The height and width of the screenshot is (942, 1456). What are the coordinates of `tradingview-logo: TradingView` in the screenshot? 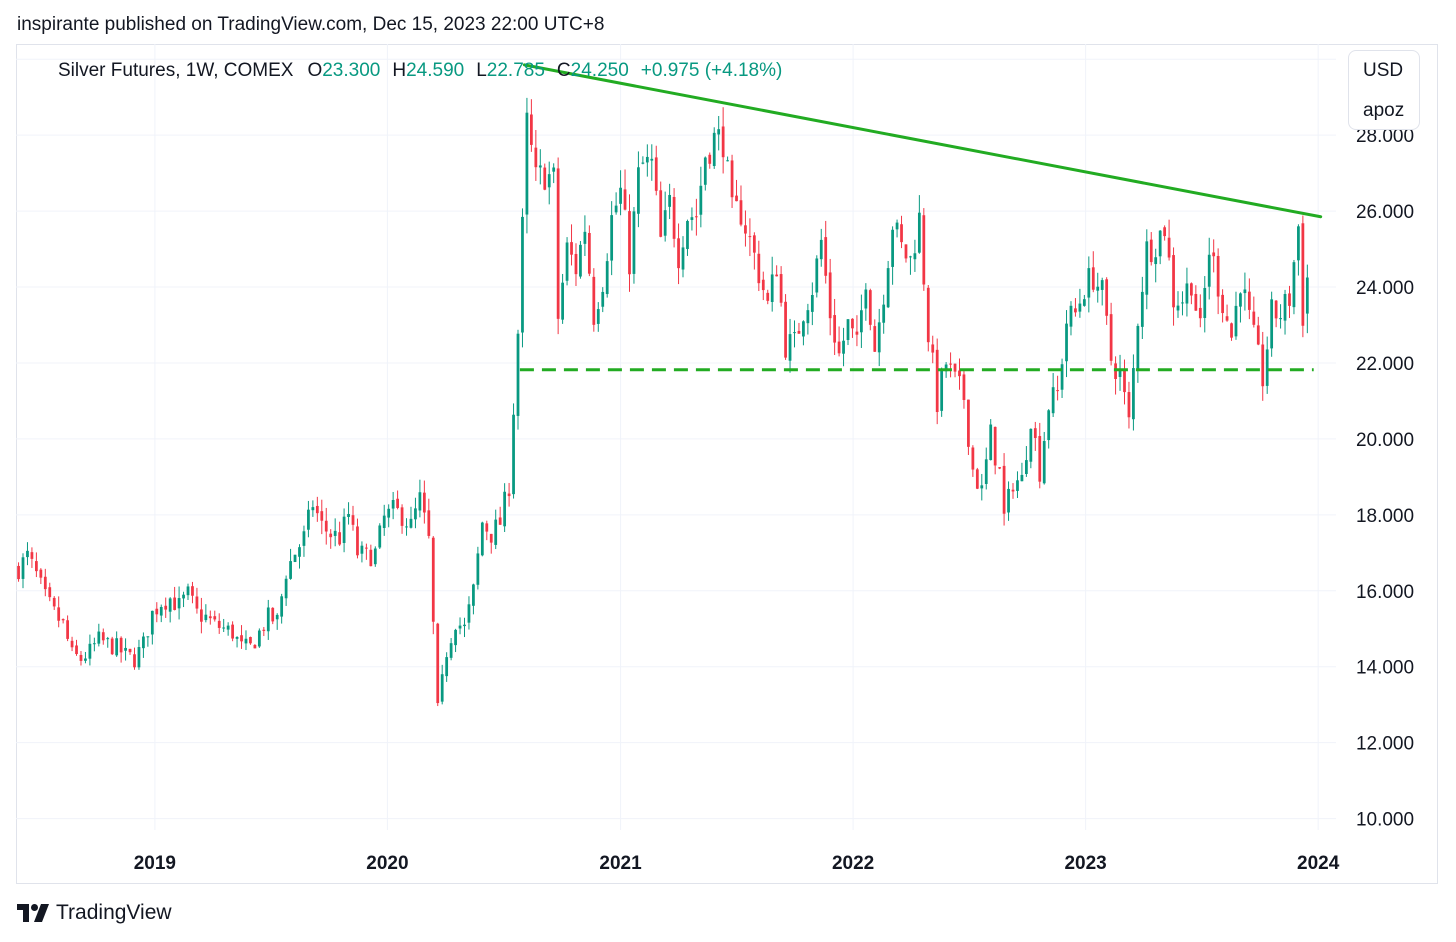 It's located at (94, 913).